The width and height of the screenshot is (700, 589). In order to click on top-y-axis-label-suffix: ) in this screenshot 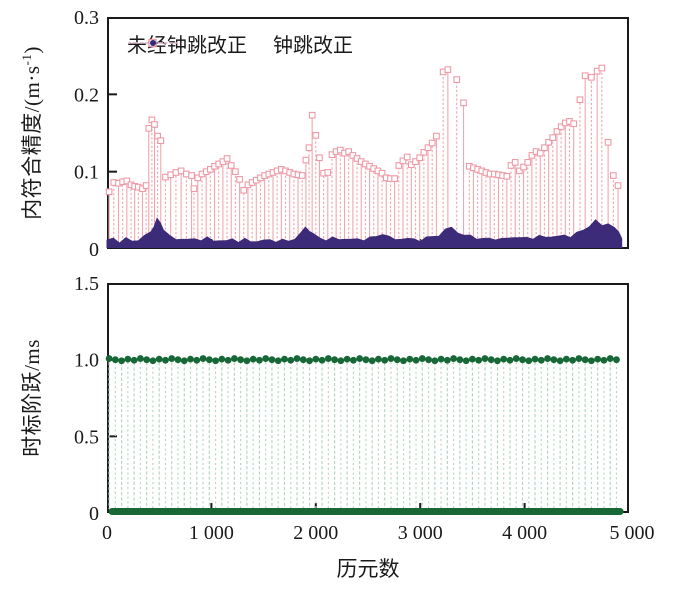, I will do `click(32, 50)`.